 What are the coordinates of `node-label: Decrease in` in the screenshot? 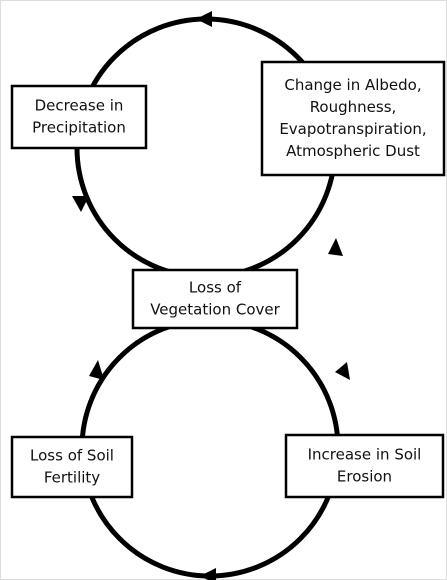 It's located at (79, 106).